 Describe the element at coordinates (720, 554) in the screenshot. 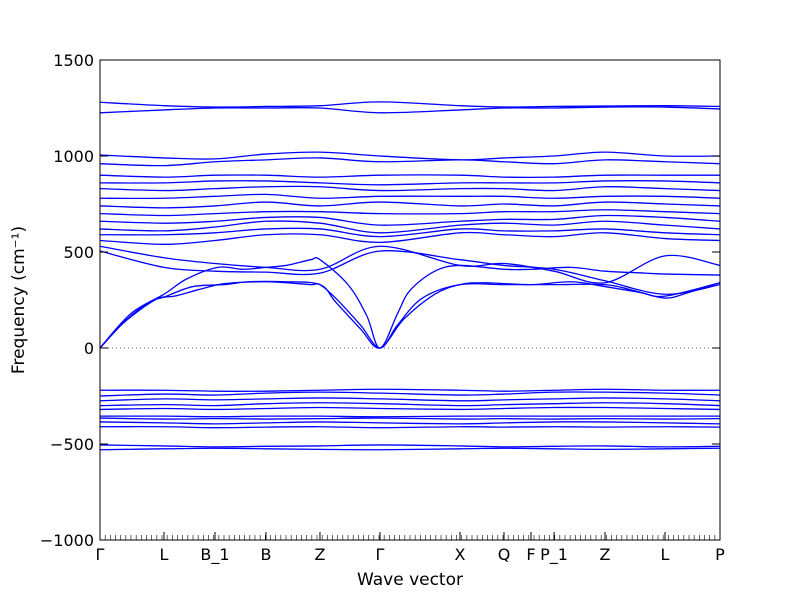

I see `hs-point-label: P` at that location.